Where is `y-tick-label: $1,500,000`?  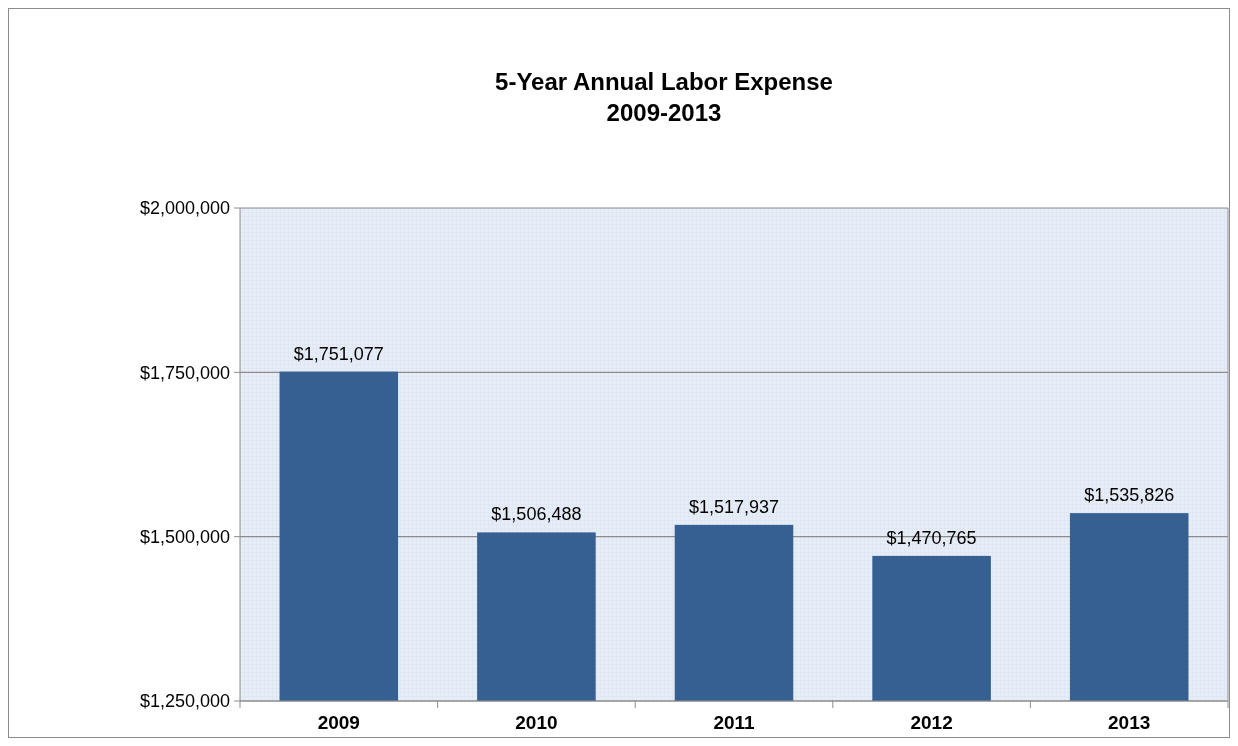 y-tick-label: $1,500,000 is located at coordinates (184, 536).